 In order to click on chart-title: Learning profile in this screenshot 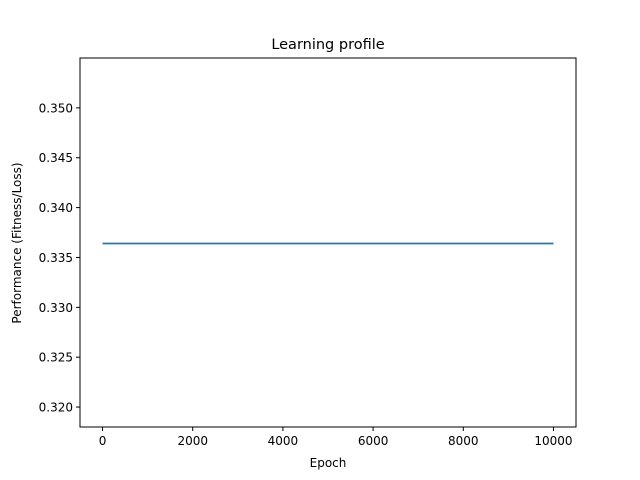, I will do `click(327, 45)`.